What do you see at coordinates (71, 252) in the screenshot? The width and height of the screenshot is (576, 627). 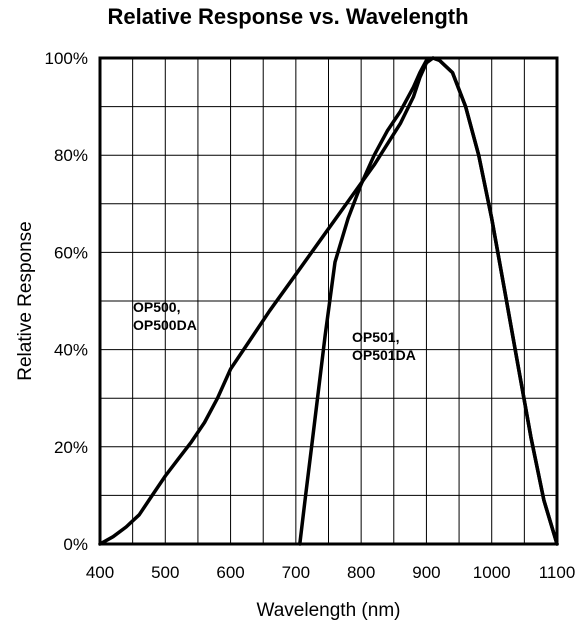 I see `y-tick-label: 60%` at bounding box center [71, 252].